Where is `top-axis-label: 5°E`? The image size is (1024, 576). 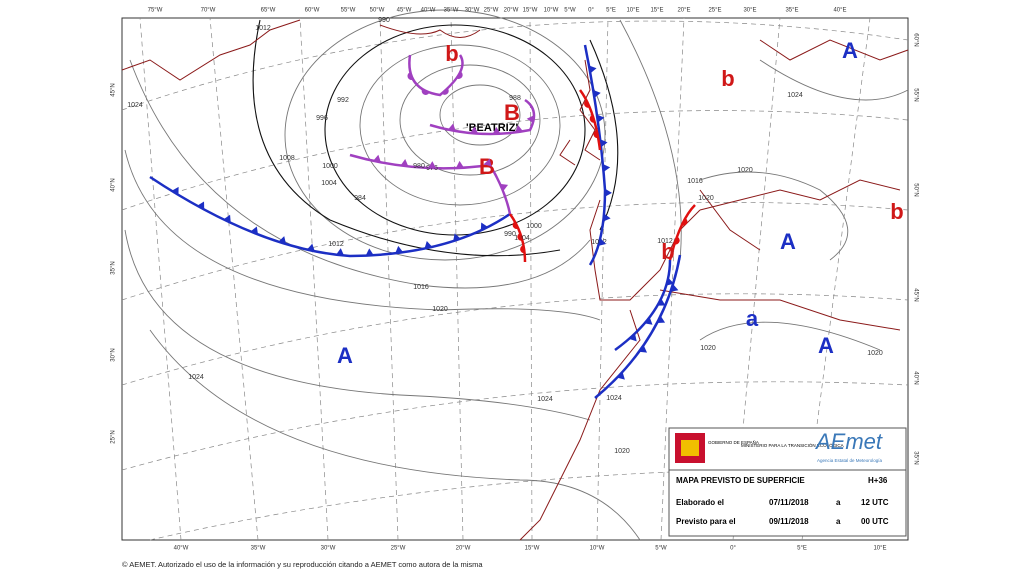
top-axis-label: 5°E is located at coordinates (611, 11).